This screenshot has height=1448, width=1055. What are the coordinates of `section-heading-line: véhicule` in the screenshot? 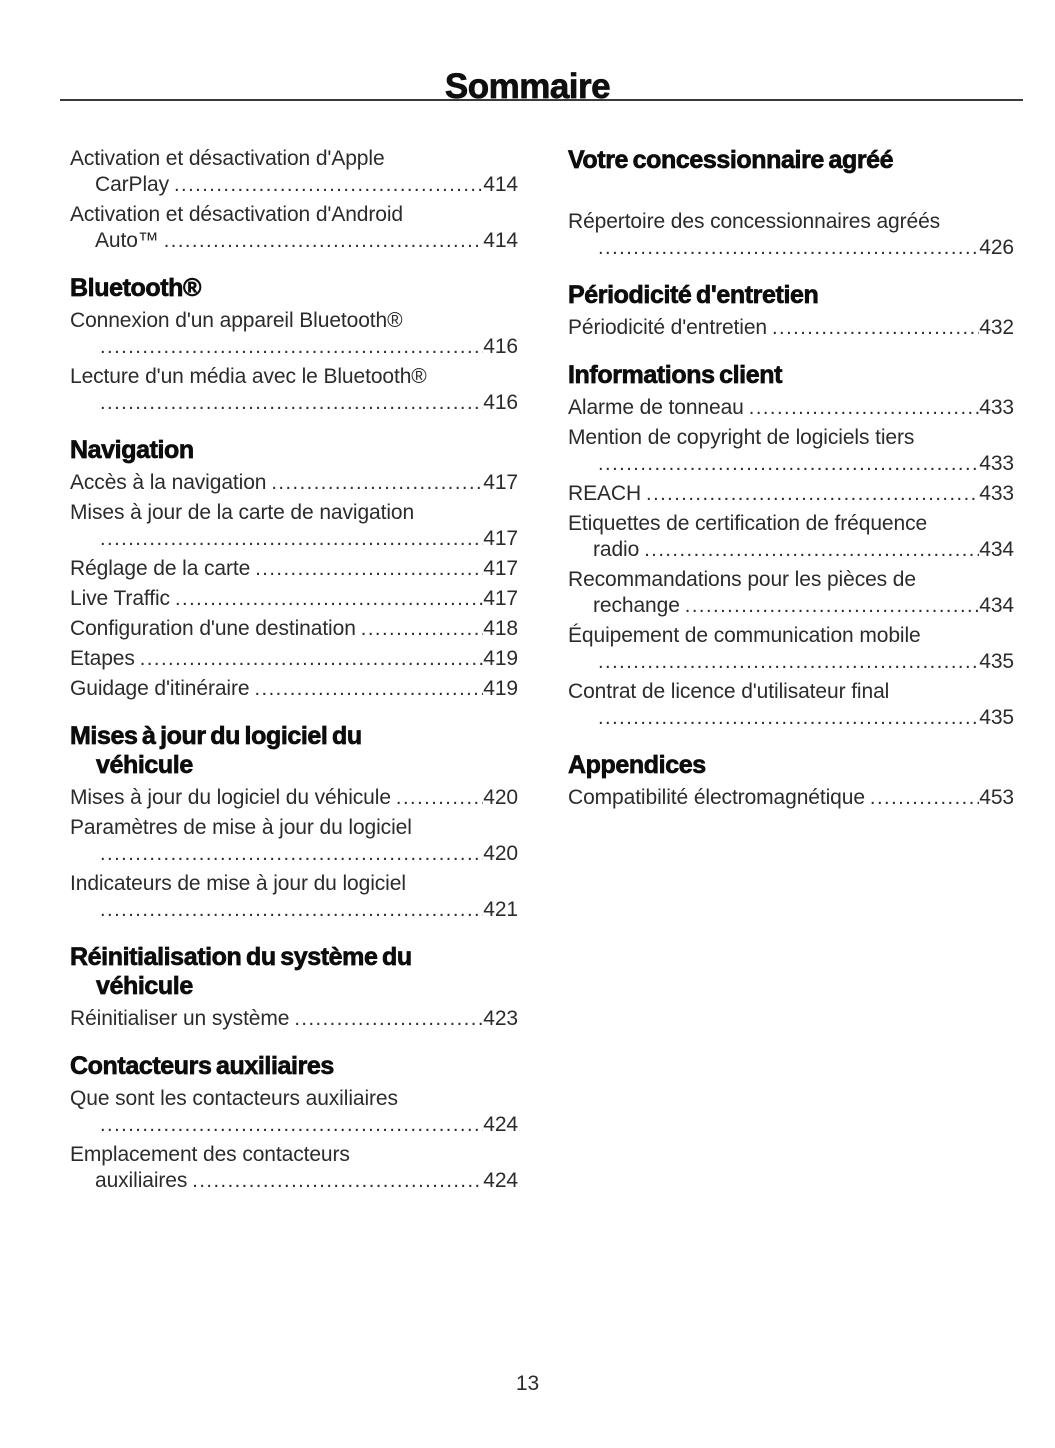 It's located at (145, 986).